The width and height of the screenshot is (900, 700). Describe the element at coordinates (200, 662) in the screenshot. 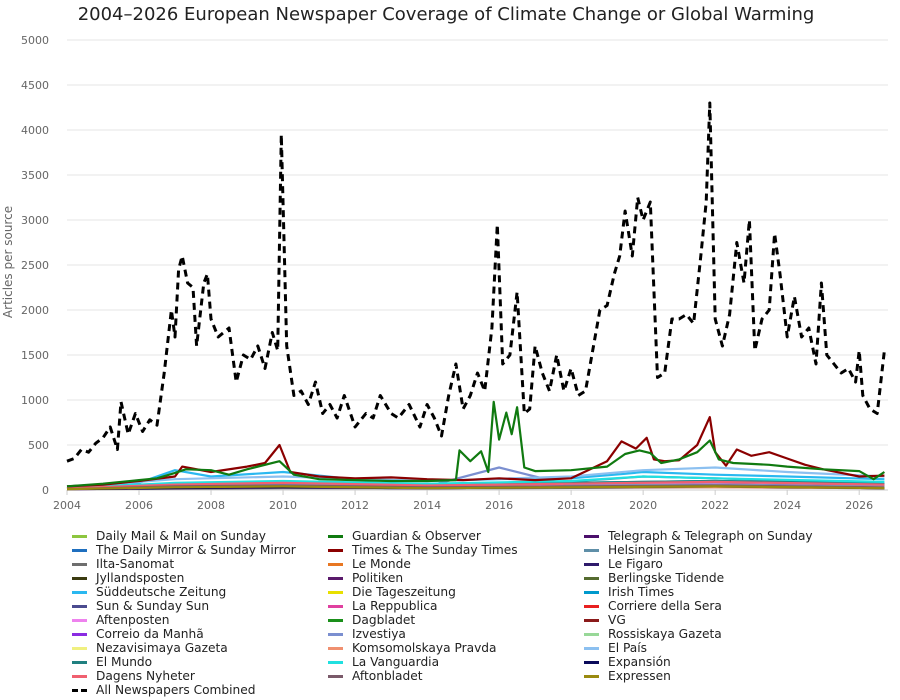

I see `legend-item: El Mundo` at that location.